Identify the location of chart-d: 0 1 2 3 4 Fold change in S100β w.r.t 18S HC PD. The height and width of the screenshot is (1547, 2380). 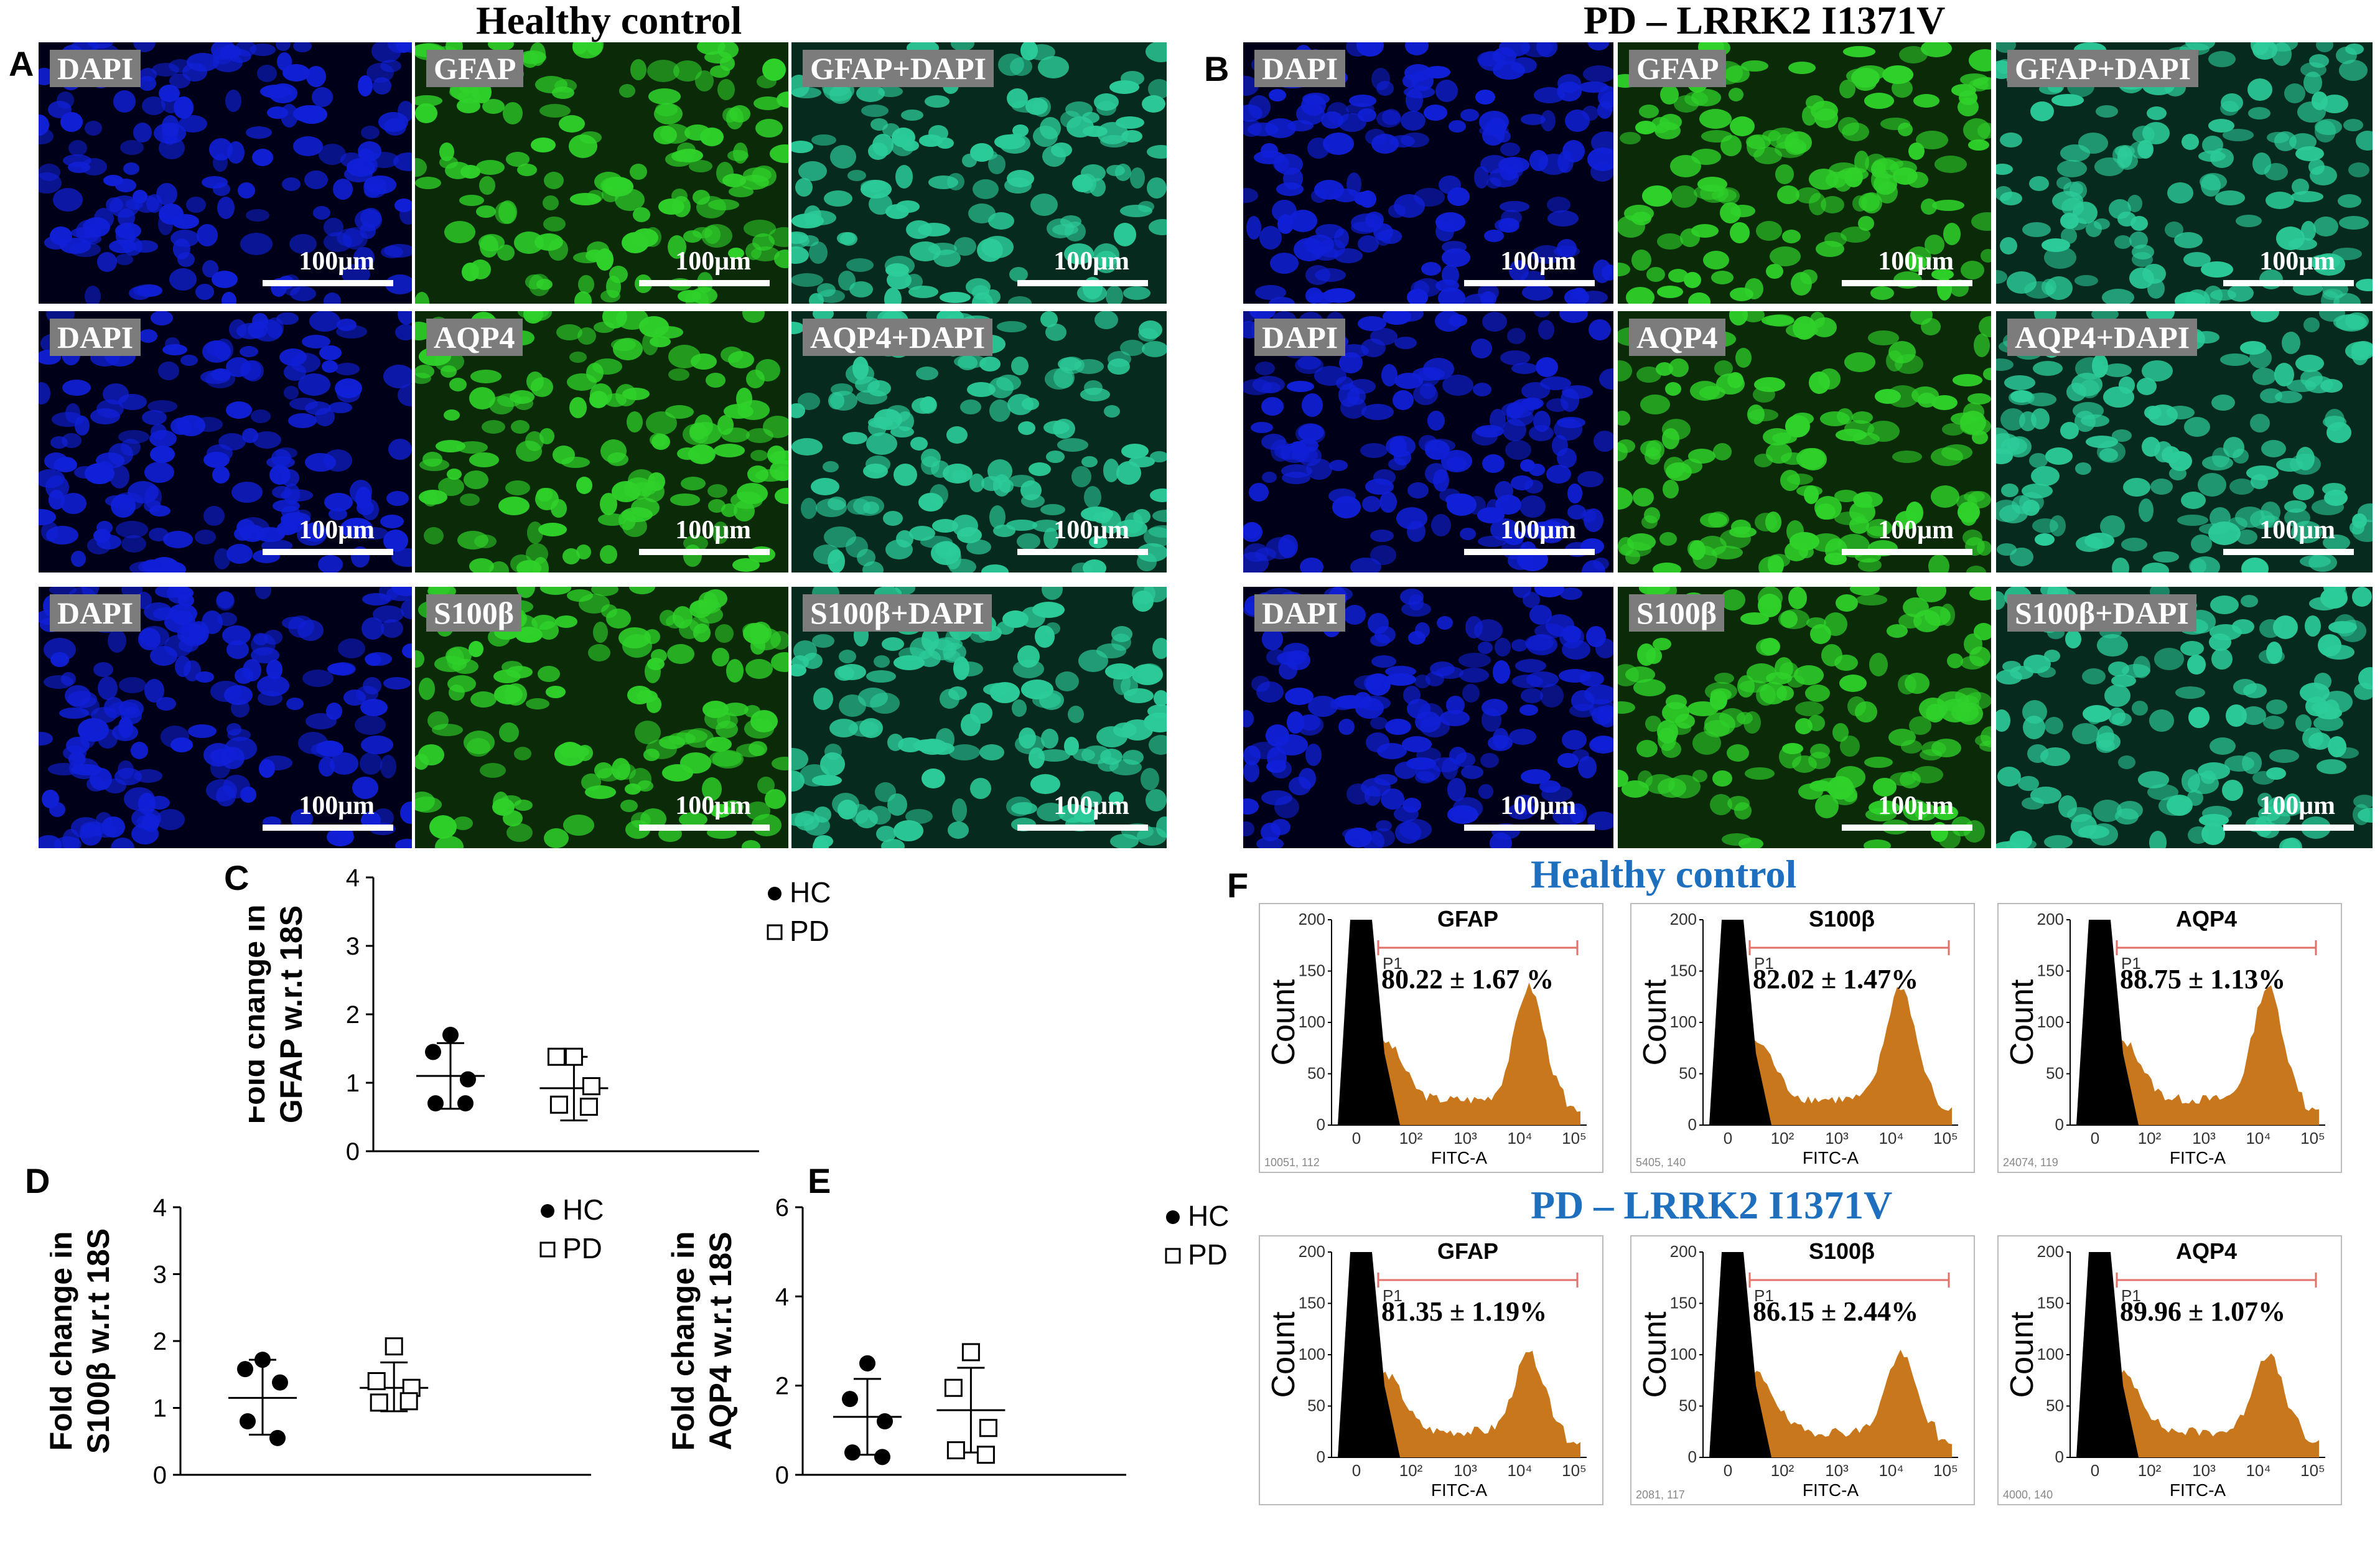
(327, 1341).